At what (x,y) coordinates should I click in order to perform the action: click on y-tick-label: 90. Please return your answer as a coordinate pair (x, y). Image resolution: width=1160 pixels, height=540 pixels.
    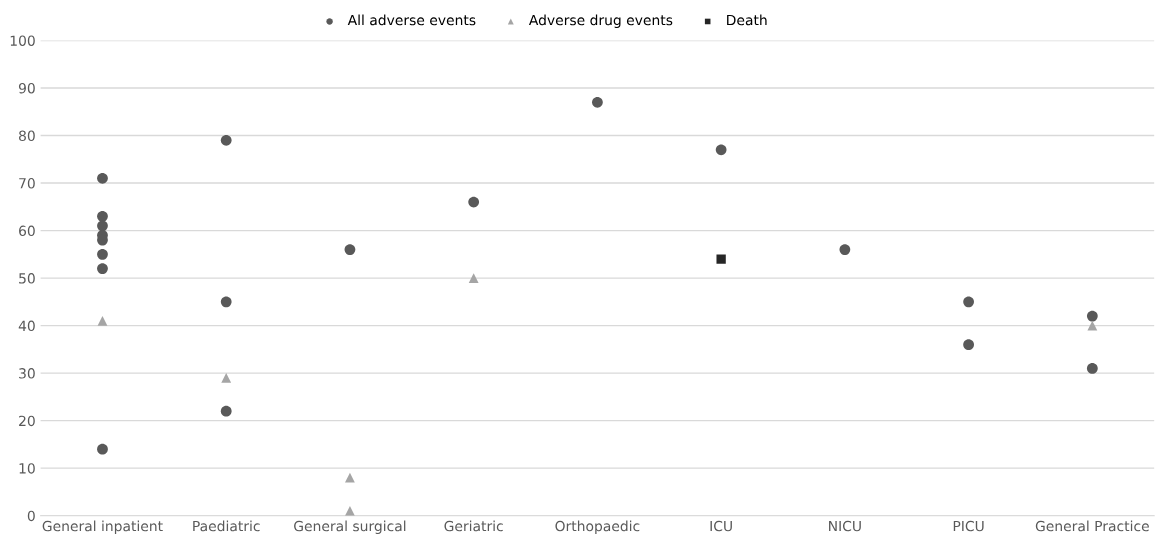
    Looking at the image, I should click on (26, 88).